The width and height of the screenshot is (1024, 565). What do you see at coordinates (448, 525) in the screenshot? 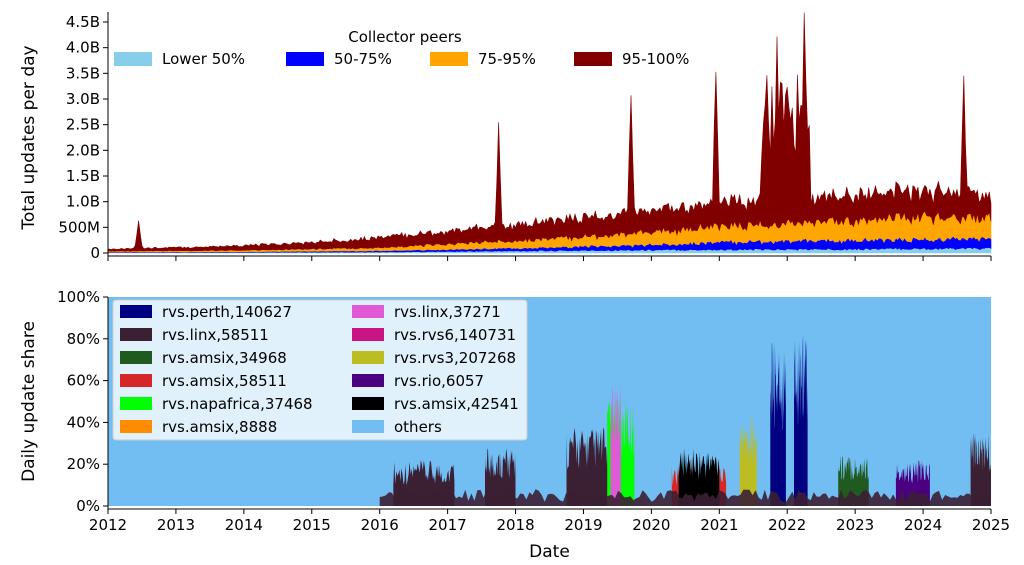
I see `bottom-x-tick-label: 2017` at bounding box center [448, 525].